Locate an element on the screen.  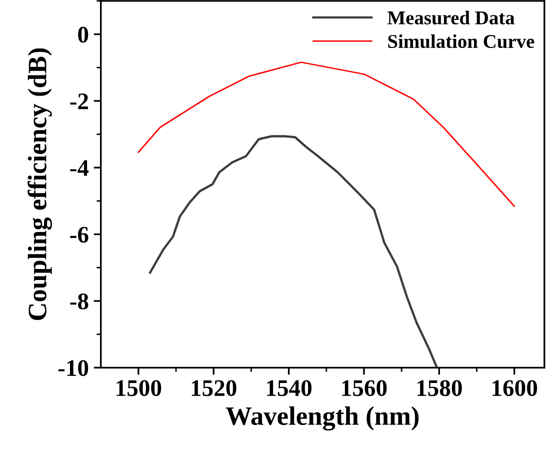
x-tick-label: 1580 is located at coordinates (439, 388).